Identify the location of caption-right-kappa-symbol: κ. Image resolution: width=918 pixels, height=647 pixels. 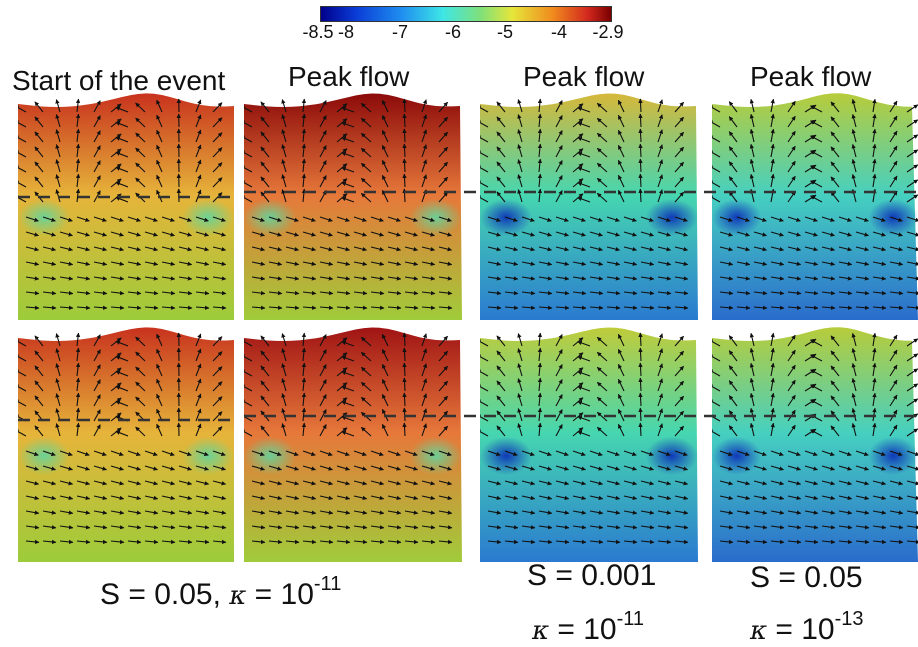
(758, 631).